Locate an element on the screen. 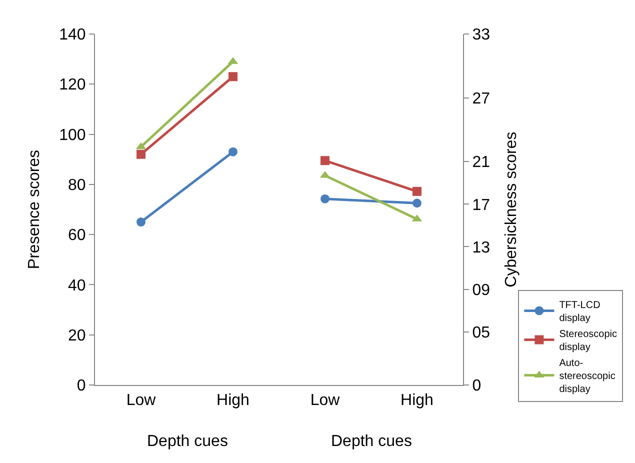 Image resolution: width=635 pixels, height=463 pixels. y2-tick-label: 0 is located at coordinates (477, 386).